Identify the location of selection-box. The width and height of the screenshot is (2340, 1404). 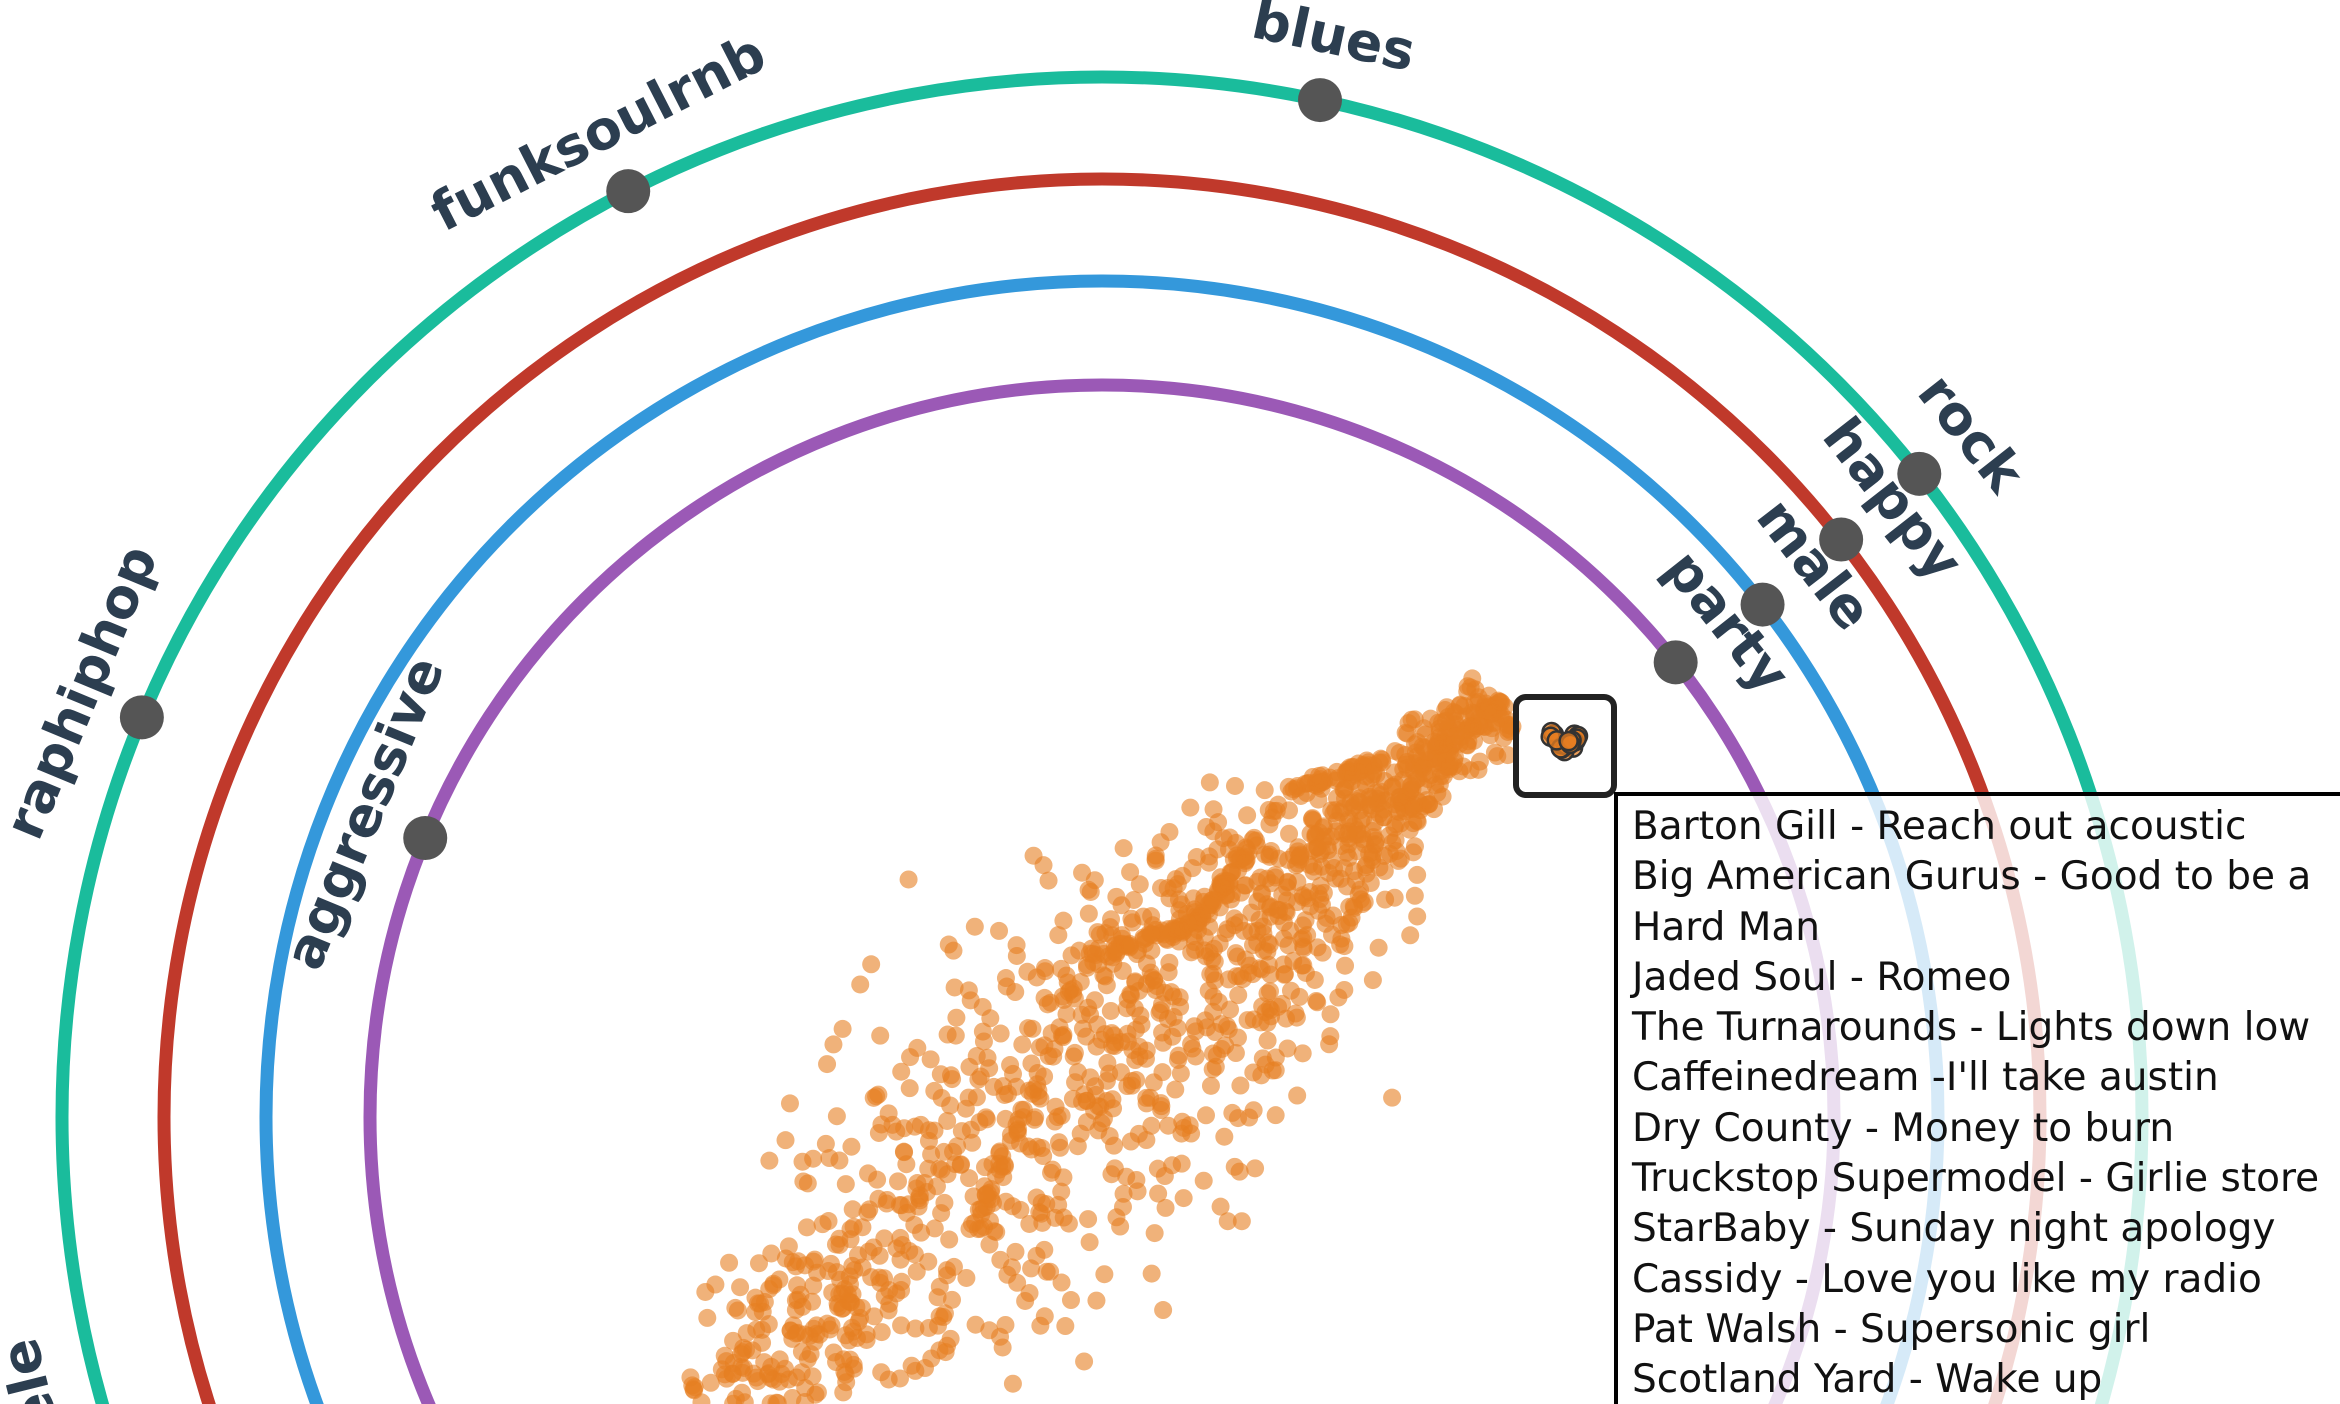
(1565, 746).